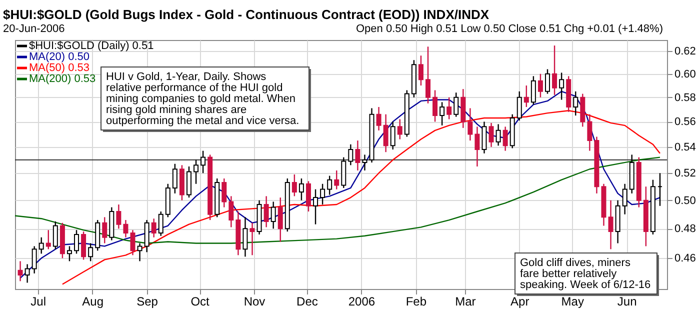 Image resolution: width=700 pixels, height=312 pixels. Describe the element at coordinates (685, 200) in the screenshot. I see `y-tick-label: 0.50` at that location.